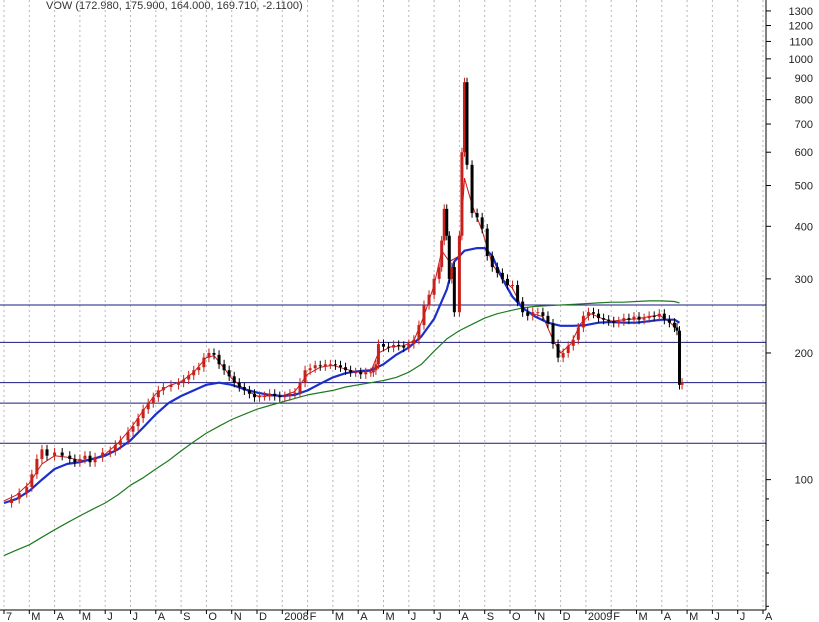 The height and width of the screenshot is (622, 819). What do you see at coordinates (801, 12) in the screenshot?
I see `y-tick-label: 1300` at bounding box center [801, 12].